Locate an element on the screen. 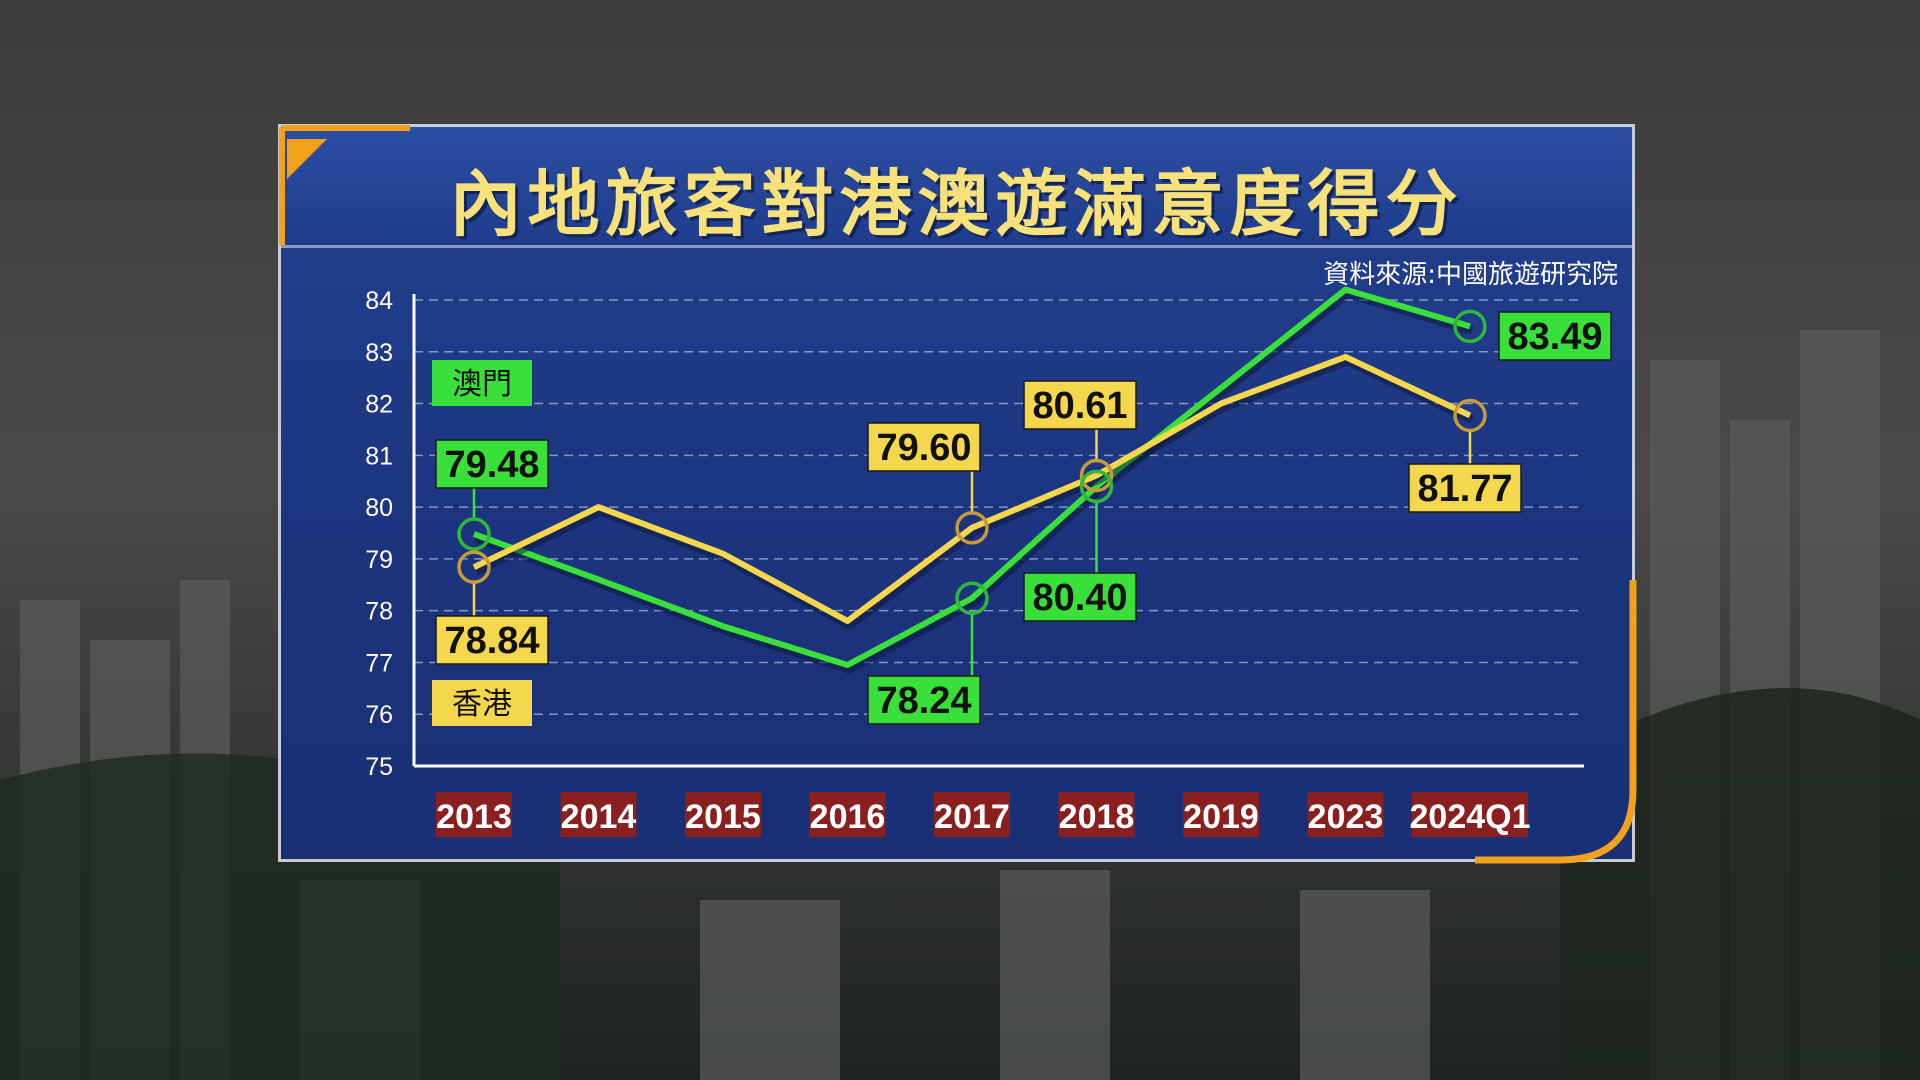  series-line-hongkong is located at coordinates (972, 489).